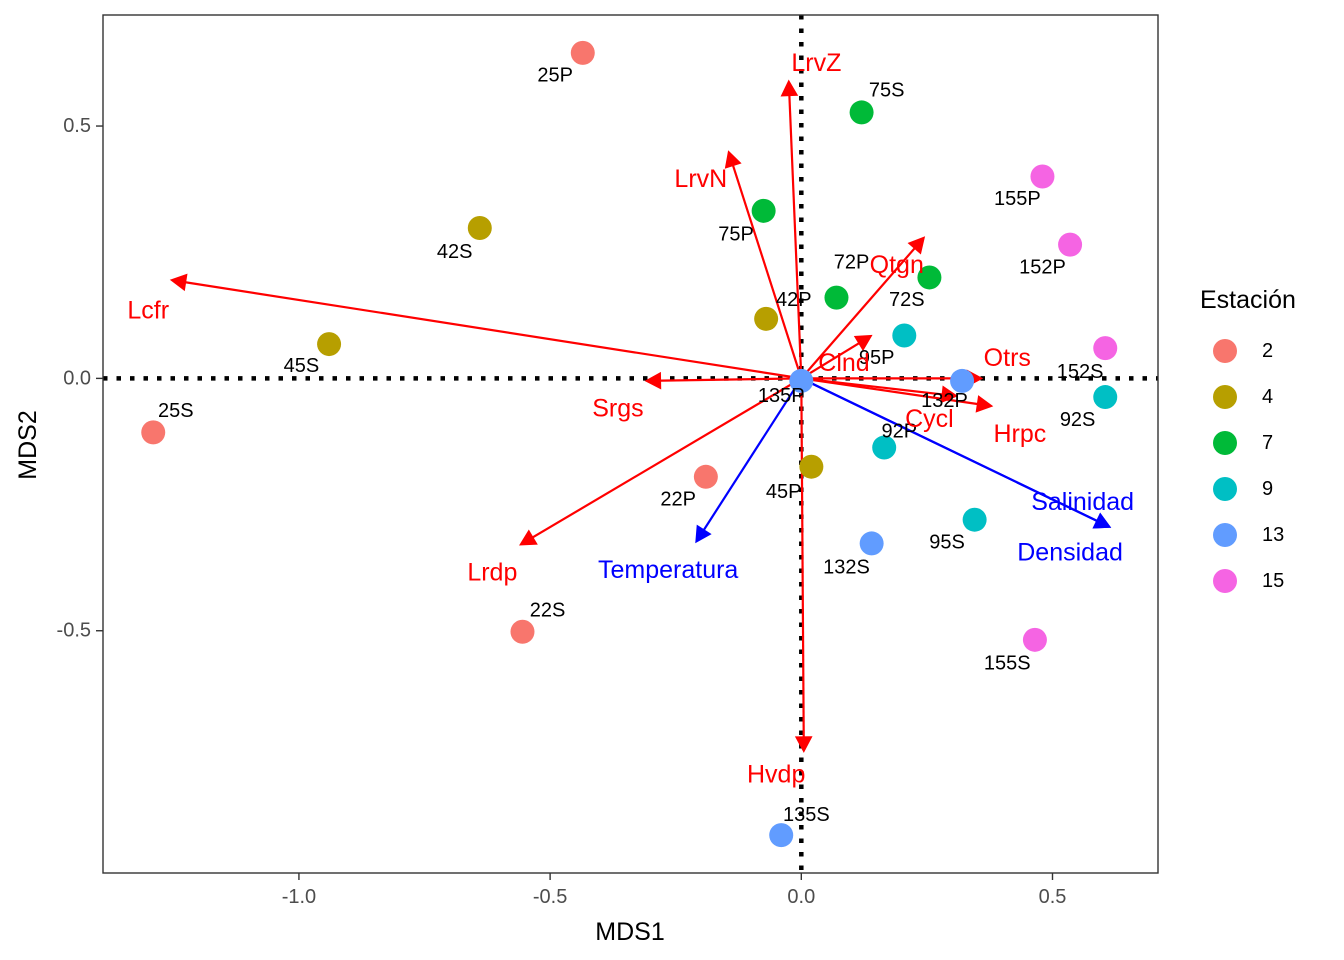 The height and width of the screenshot is (960, 1344). I want to click on x-tick-label: -0.5, so click(550, 897).